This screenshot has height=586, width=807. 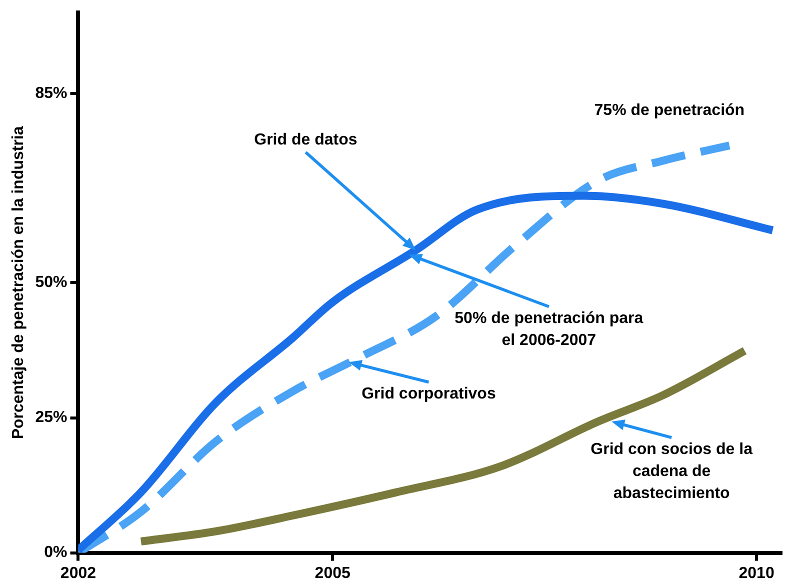 What do you see at coordinates (51, 417) in the screenshot?
I see `y-tick-label: 25%` at bounding box center [51, 417].